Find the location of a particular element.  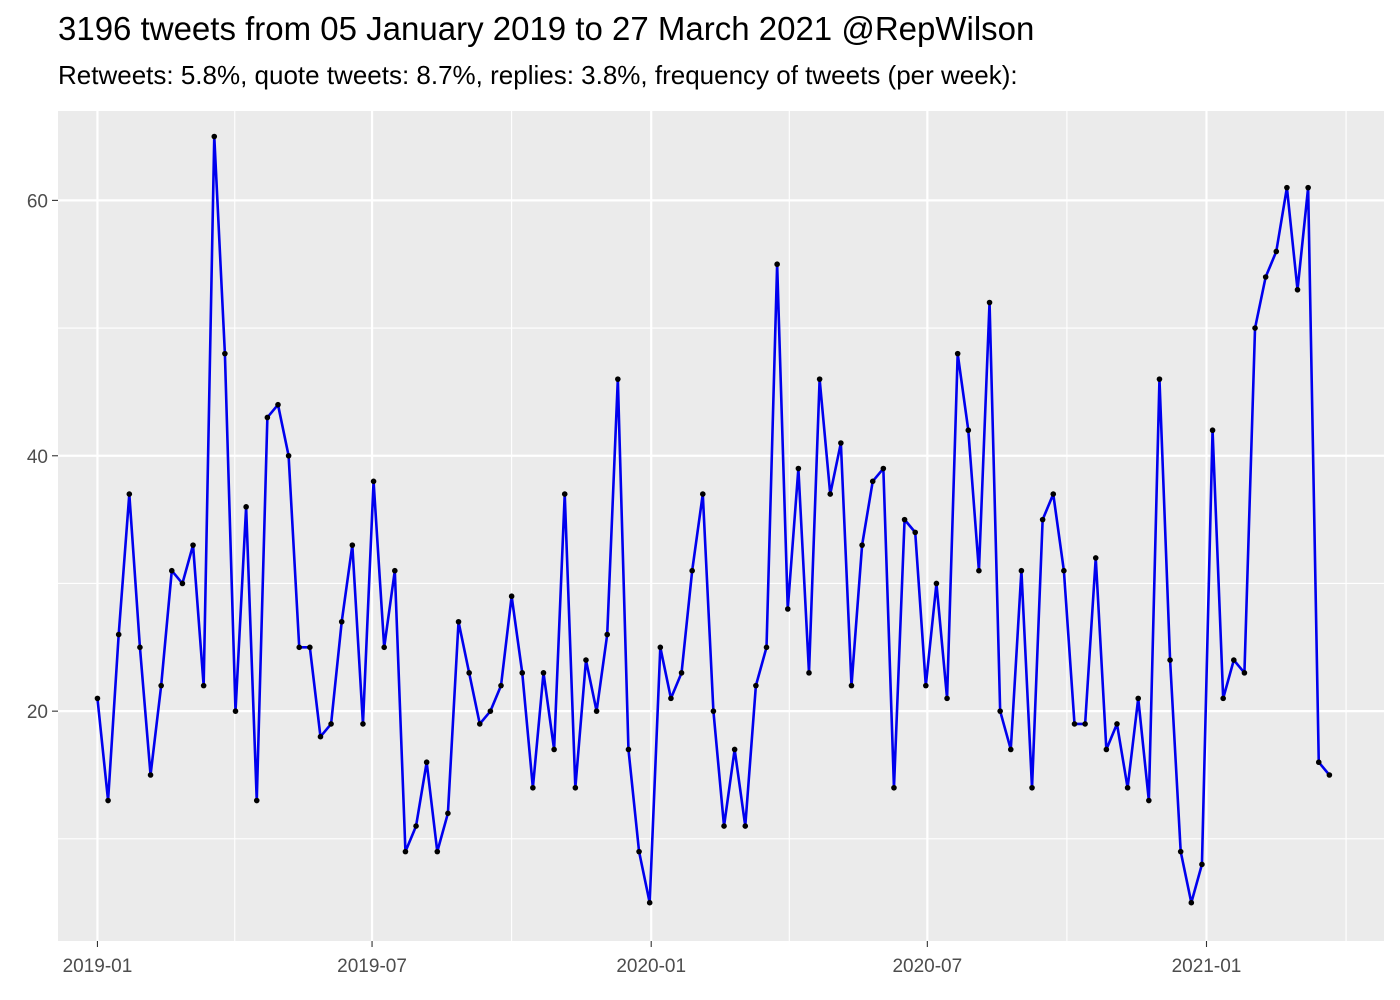

x-tick-label: 2020-01 is located at coordinates (651, 966).